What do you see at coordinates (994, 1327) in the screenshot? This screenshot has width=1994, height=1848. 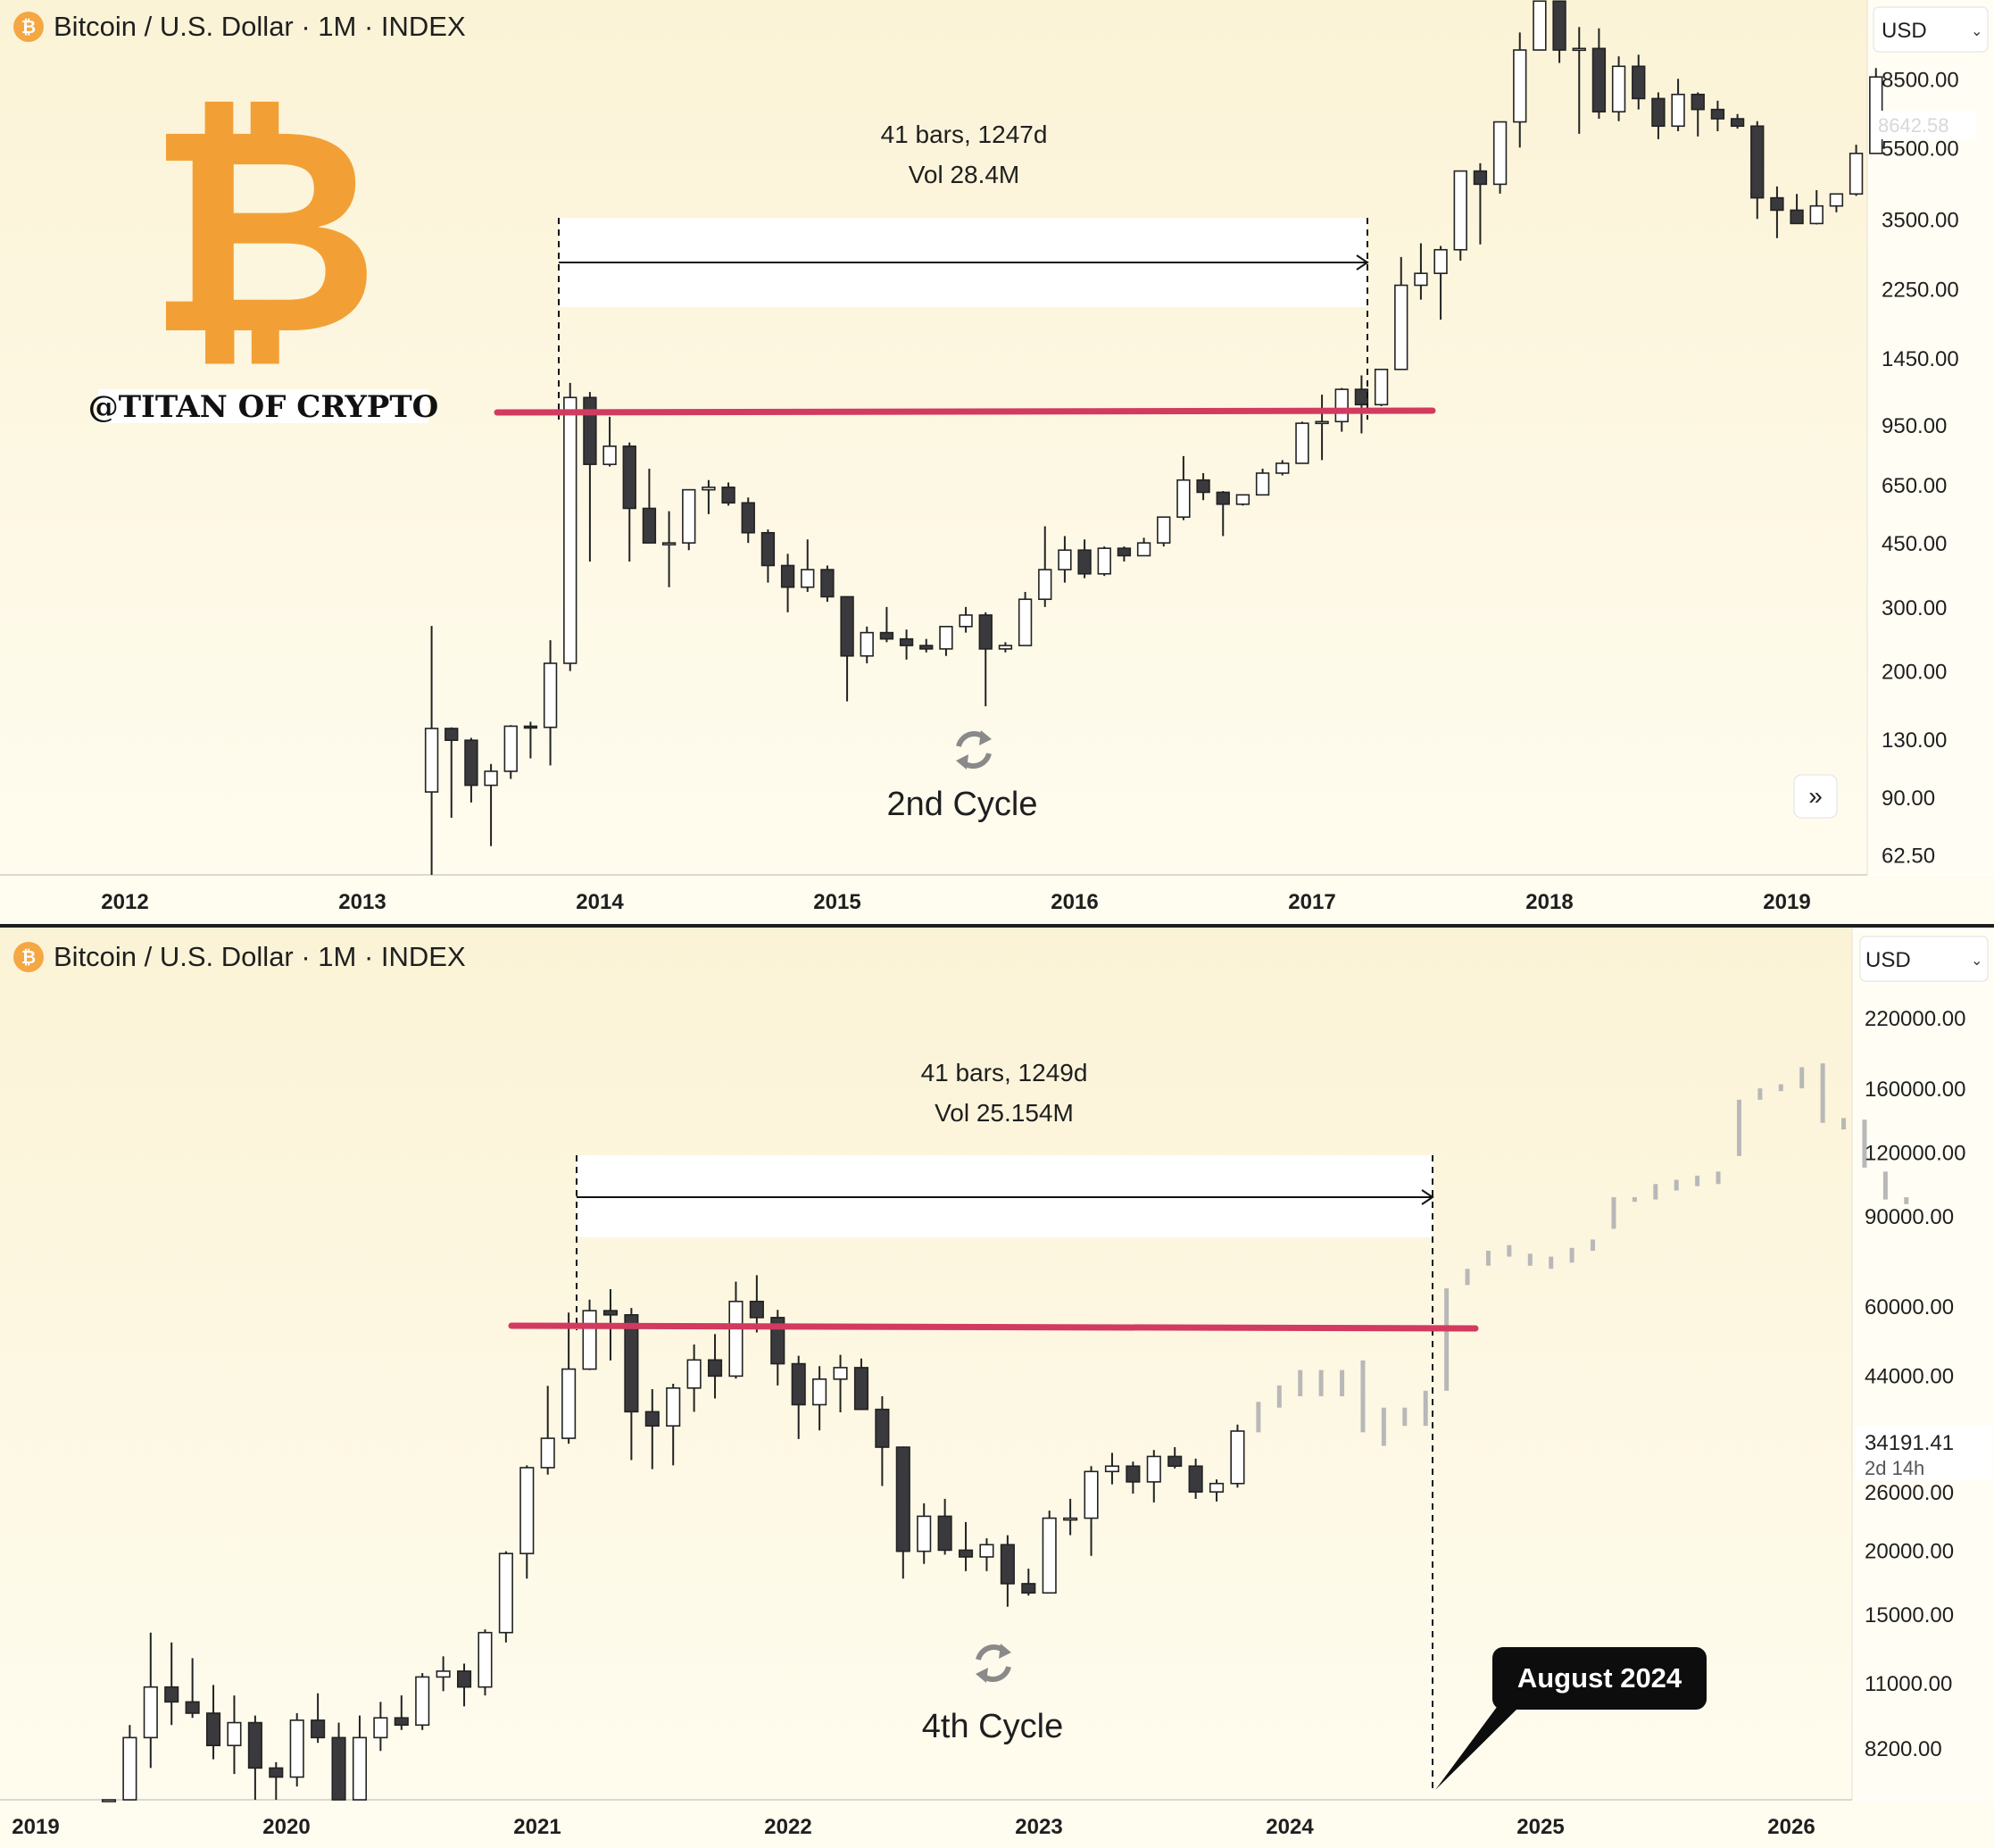 I see `bottom-resistance-line` at bounding box center [994, 1327].